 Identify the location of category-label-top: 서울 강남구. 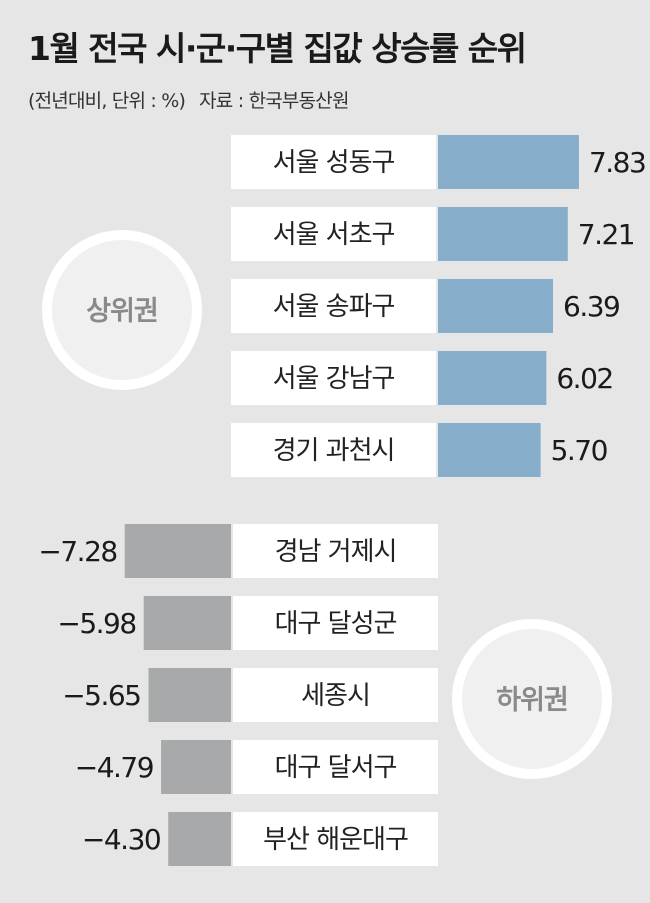
(334, 379).